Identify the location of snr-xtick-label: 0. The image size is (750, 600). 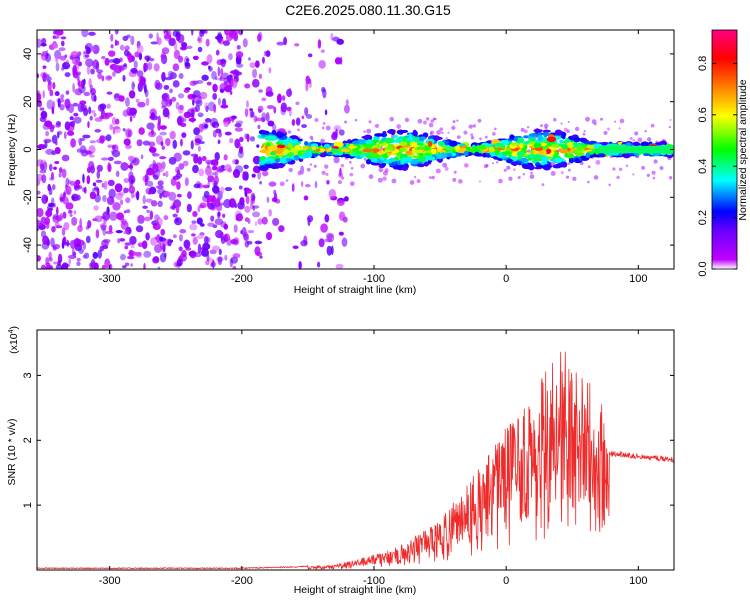
(506, 581).